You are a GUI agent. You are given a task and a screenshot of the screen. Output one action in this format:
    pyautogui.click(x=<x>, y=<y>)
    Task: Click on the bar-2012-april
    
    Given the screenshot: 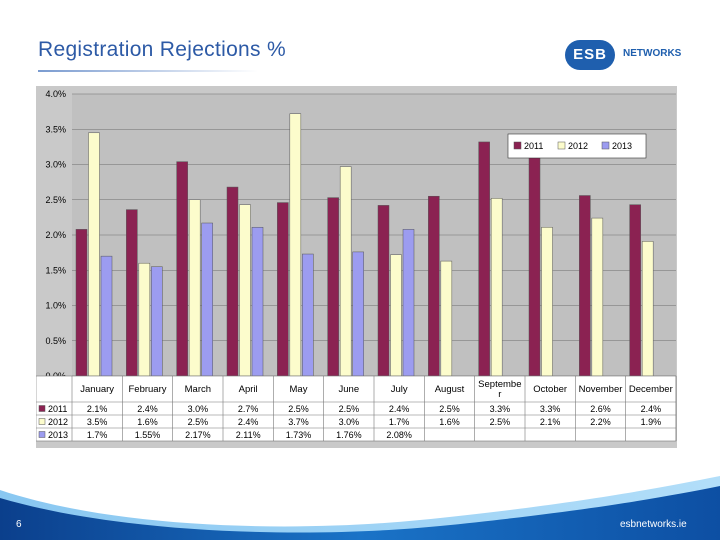 What is the action you would take?
    pyautogui.click(x=245, y=290)
    